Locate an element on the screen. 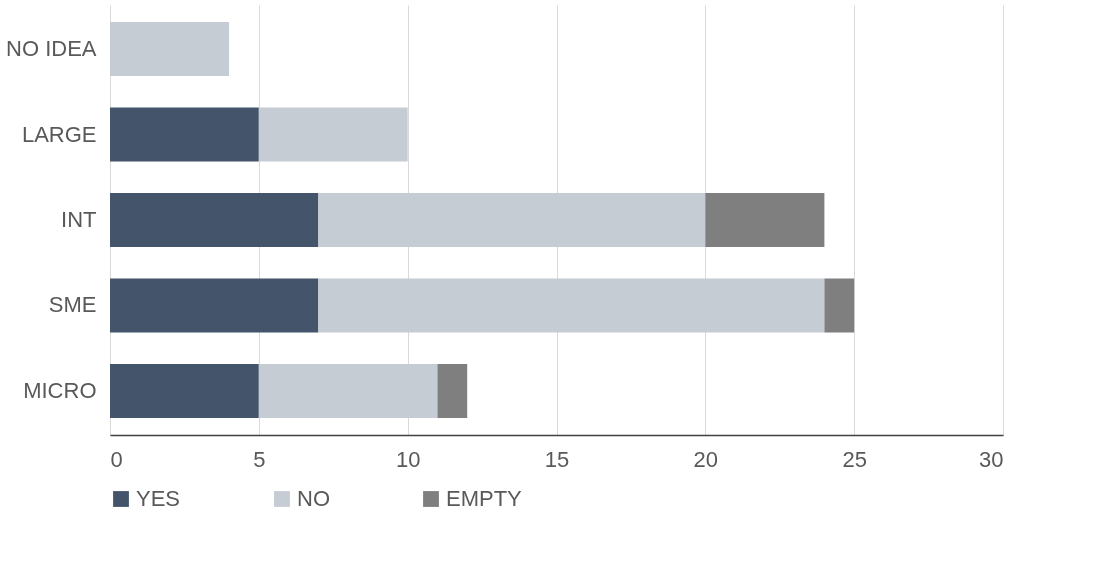  y-tick-label: SME is located at coordinates (72, 305).